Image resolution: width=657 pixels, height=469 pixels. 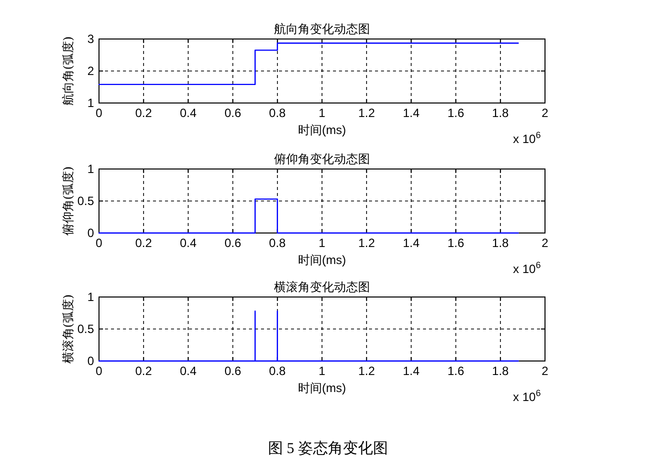 I want to click on chart-title: 航向角变化动态图, so click(x=322, y=29).